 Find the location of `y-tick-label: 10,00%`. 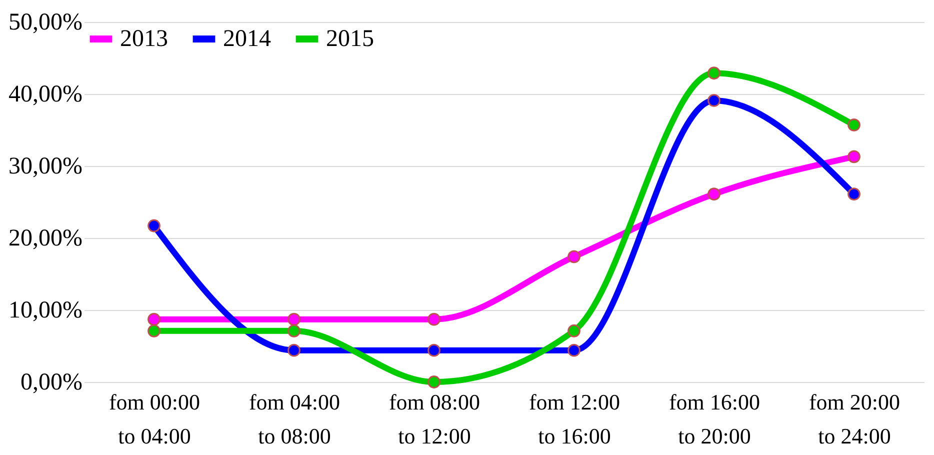

y-tick-label: 10,00% is located at coordinates (45, 311).